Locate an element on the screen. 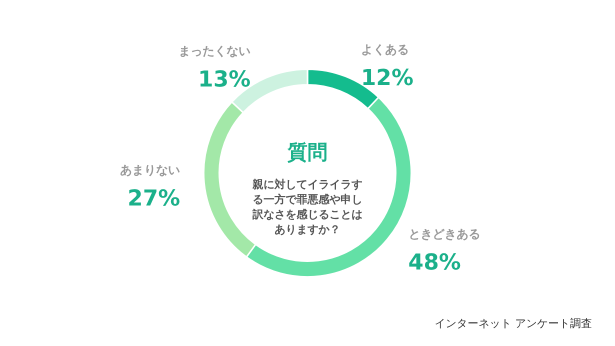  text: 質問 is located at coordinates (307, 152).